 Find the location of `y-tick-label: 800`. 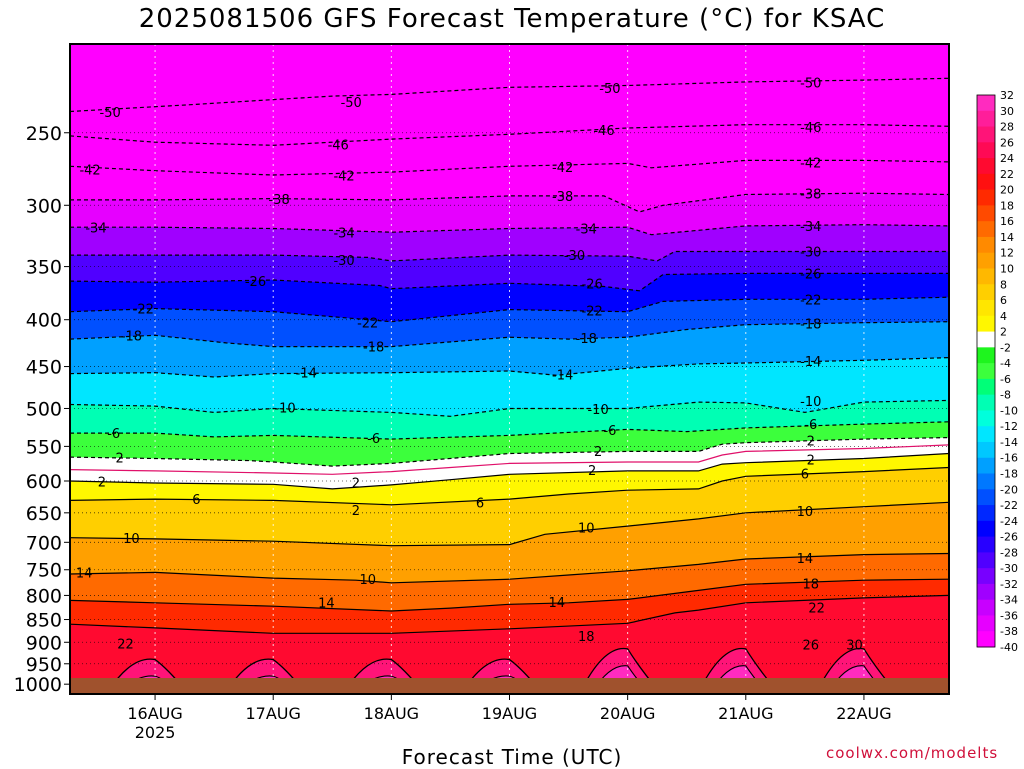

y-tick-label: 800 is located at coordinates (44, 596).